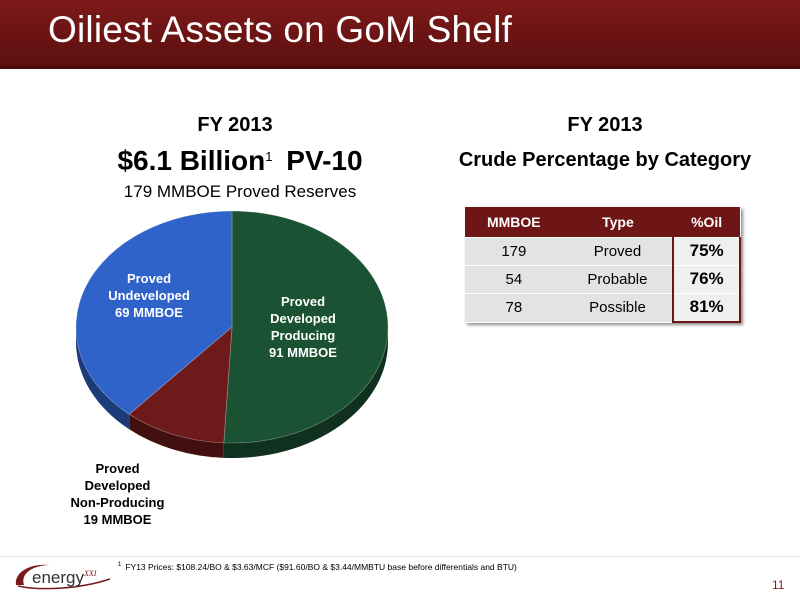 Image resolution: width=800 pixels, height=600 pixels. Describe the element at coordinates (706, 279) in the screenshot. I see `cell-oil-pct: 76%` at that location.